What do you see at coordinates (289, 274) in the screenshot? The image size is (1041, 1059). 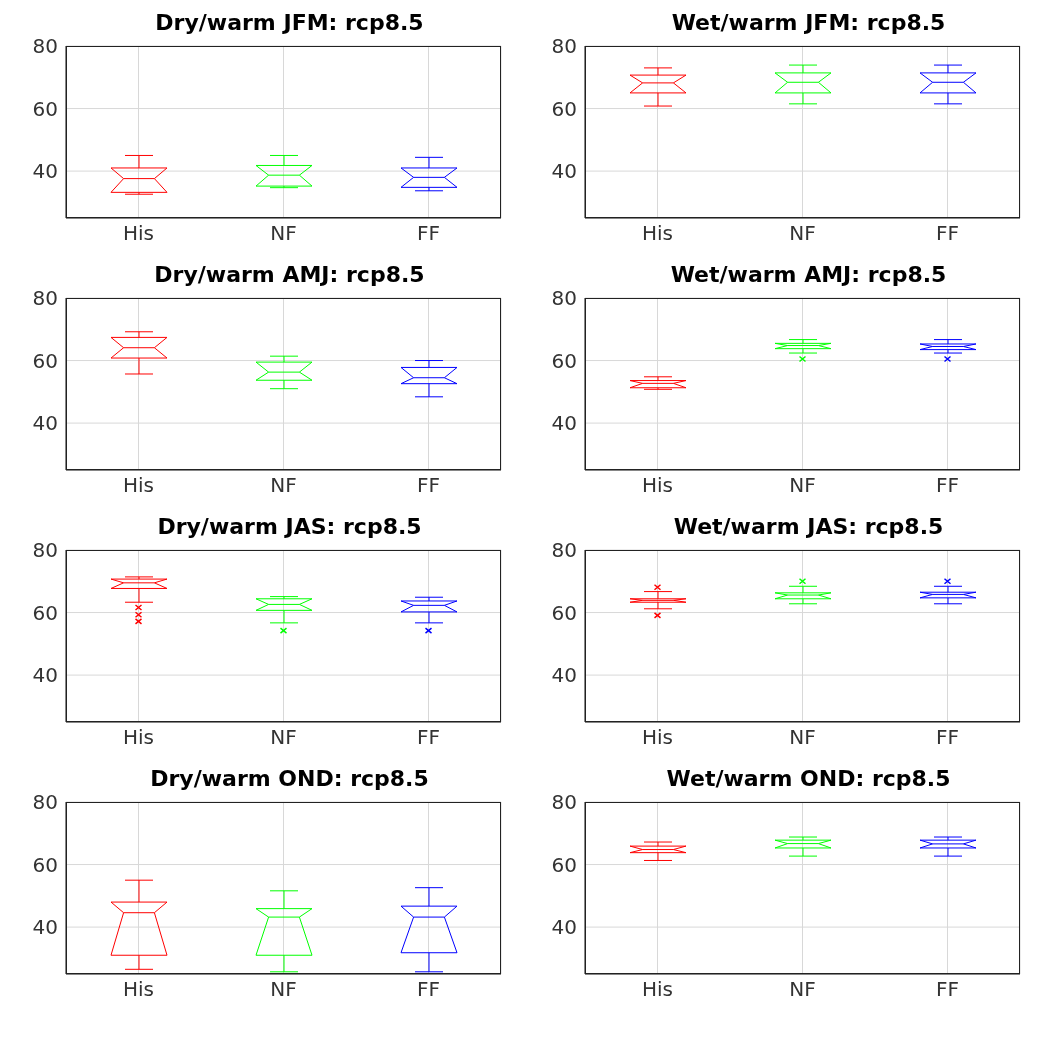 I see `chart-title: Dry/warm AMJ: rcp8.5` at bounding box center [289, 274].